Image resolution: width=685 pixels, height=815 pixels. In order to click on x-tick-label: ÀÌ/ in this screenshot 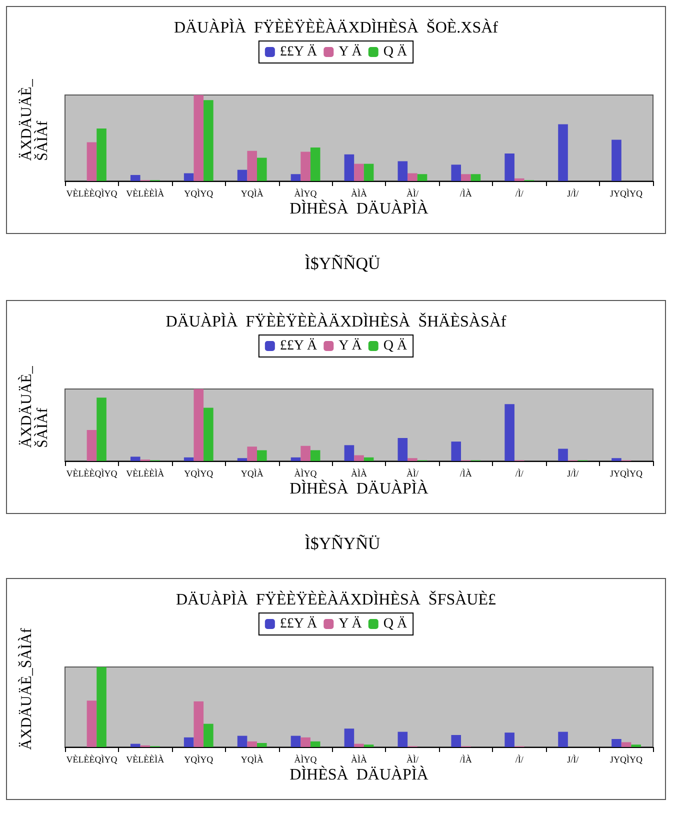, I will do `click(412, 193)`.